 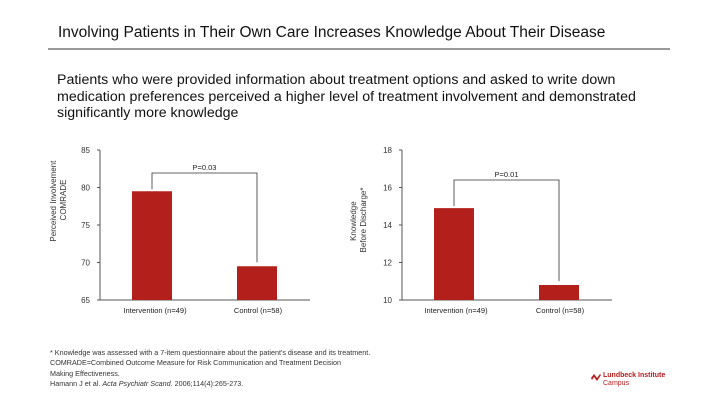 I want to click on y-tick-label: 14, so click(x=387, y=225).